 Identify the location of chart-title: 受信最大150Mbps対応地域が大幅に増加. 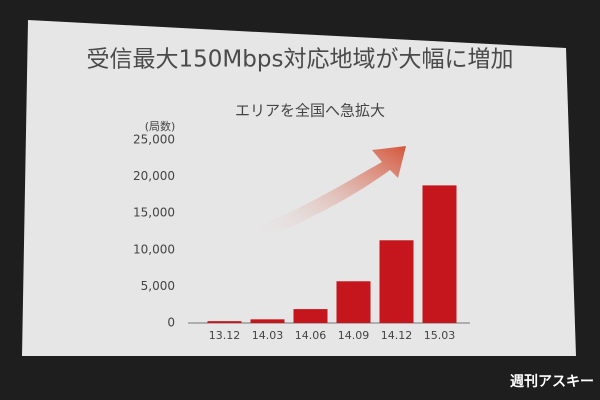
(300, 60).